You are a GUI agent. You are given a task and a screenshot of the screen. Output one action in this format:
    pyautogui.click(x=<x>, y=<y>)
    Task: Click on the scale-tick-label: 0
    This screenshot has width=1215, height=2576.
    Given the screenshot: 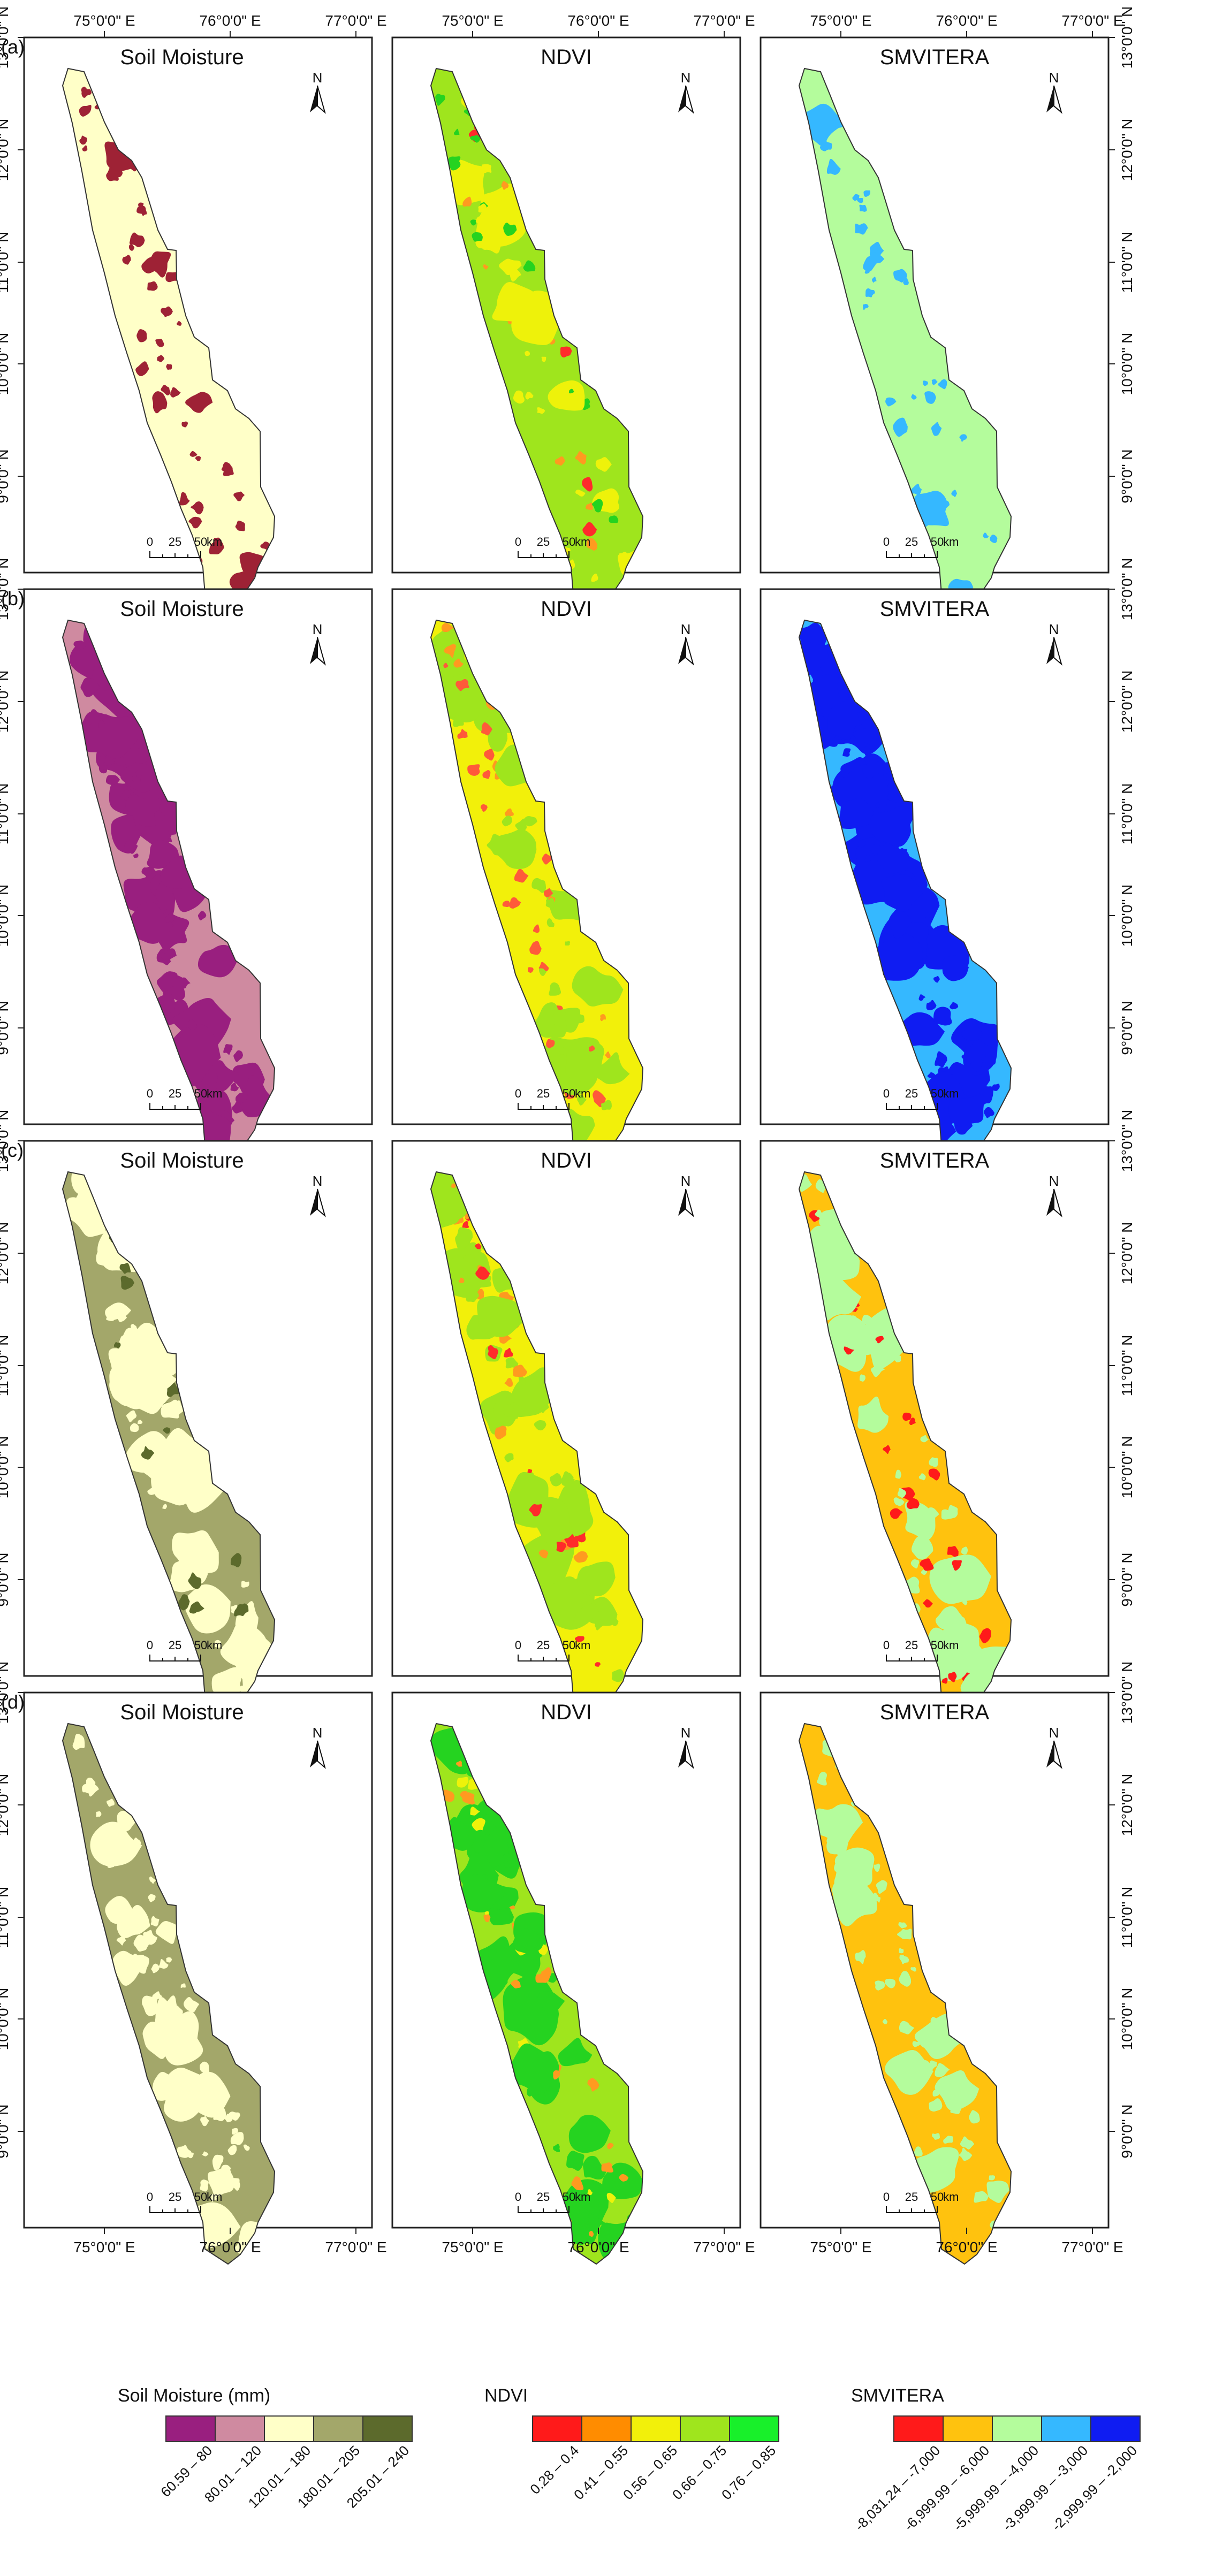 What is the action you would take?
    pyautogui.click(x=518, y=2197)
    